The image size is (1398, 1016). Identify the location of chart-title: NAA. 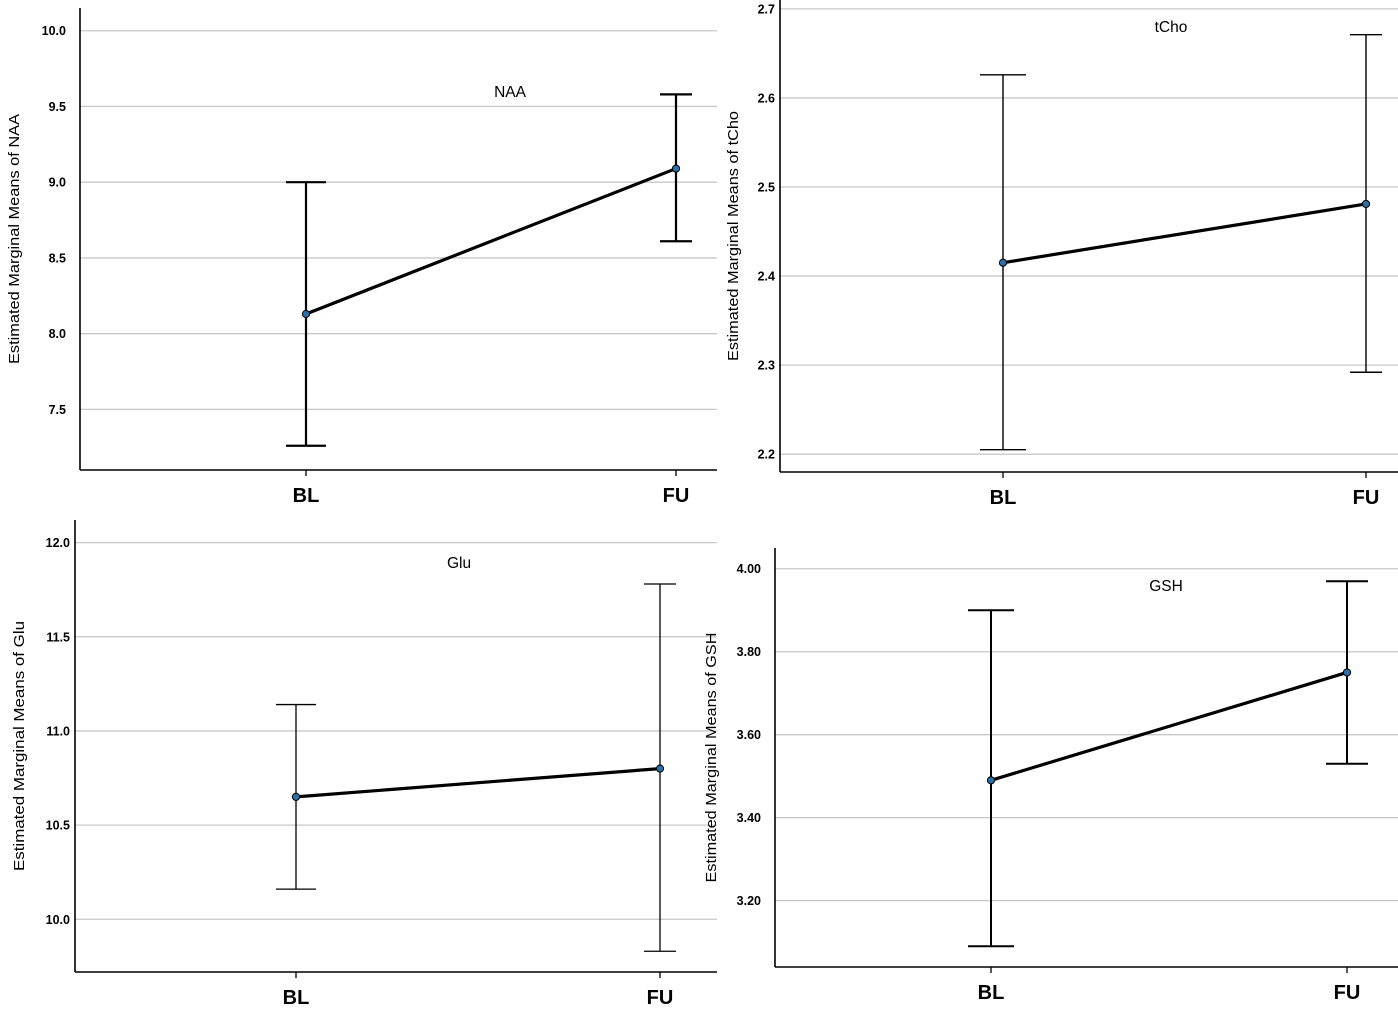
(510, 92).